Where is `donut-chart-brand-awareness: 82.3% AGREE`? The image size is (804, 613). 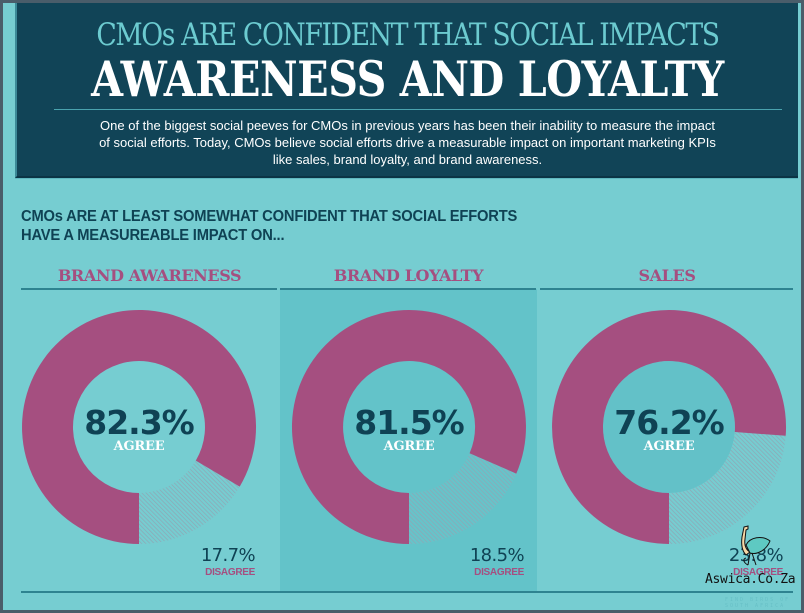
donut-chart-brand-awareness: 82.3% AGREE is located at coordinates (139, 427).